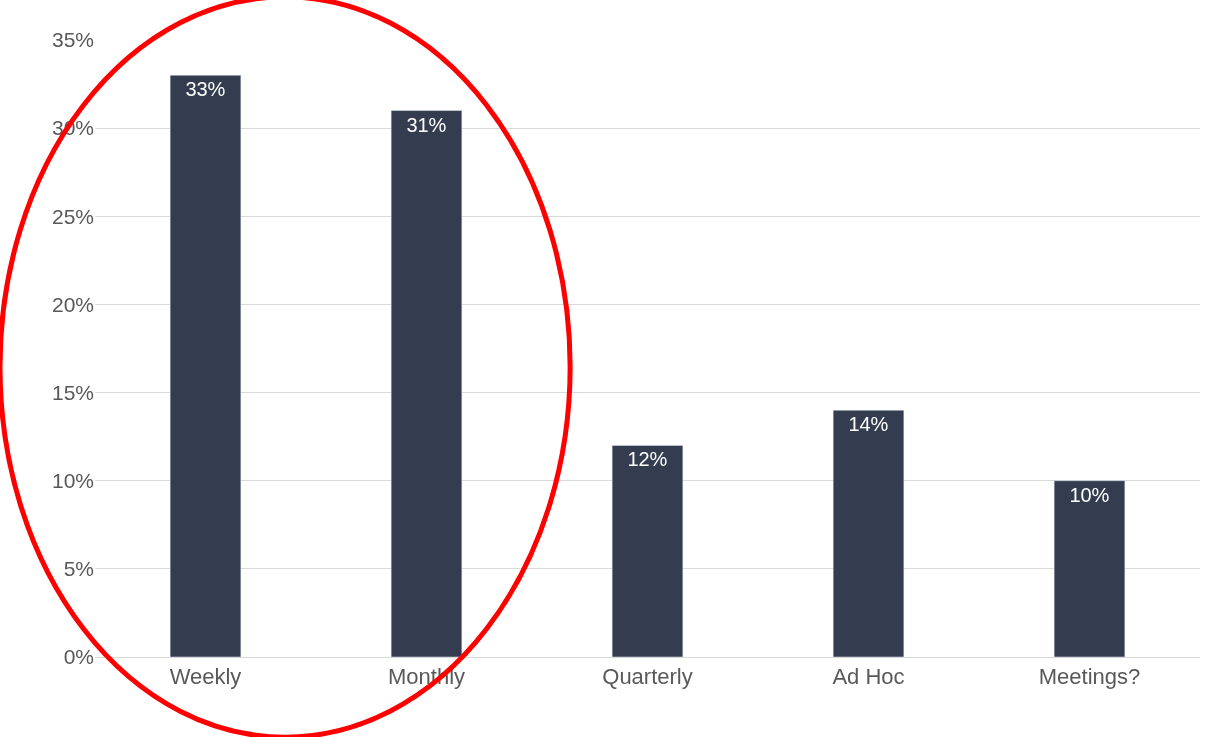 The image size is (1232, 737). Describe the element at coordinates (647, 459) in the screenshot. I see `data-label: 12%` at that location.